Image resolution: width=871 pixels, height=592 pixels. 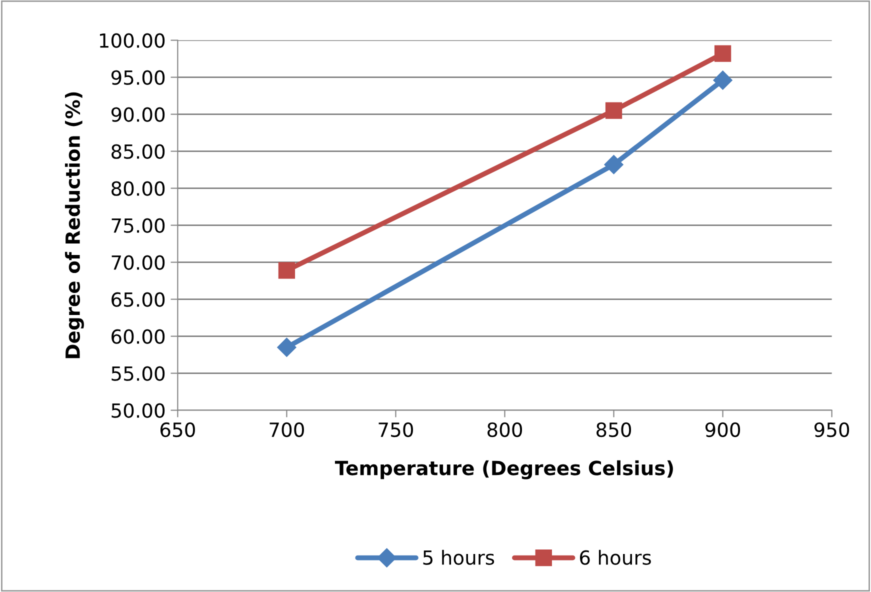 What do you see at coordinates (177, 430) in the screenshot?
I see `x-tick-label: 650` at bounding box center [177, 430].